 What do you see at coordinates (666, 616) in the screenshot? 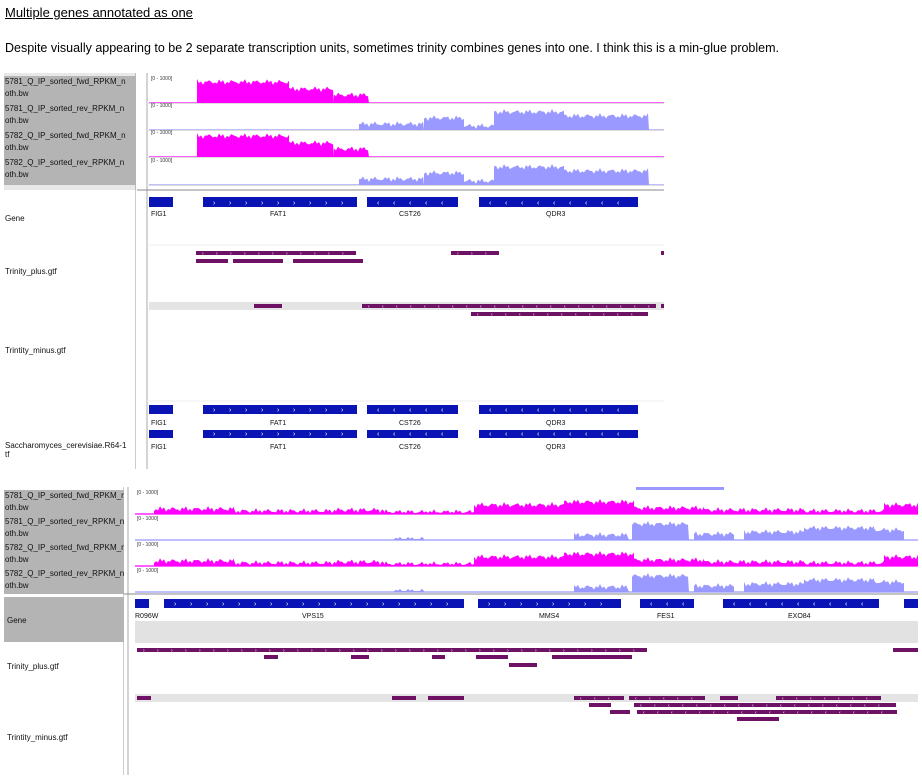
I see `gene-label-fes1: FES1` at bounding box center [666, 616].